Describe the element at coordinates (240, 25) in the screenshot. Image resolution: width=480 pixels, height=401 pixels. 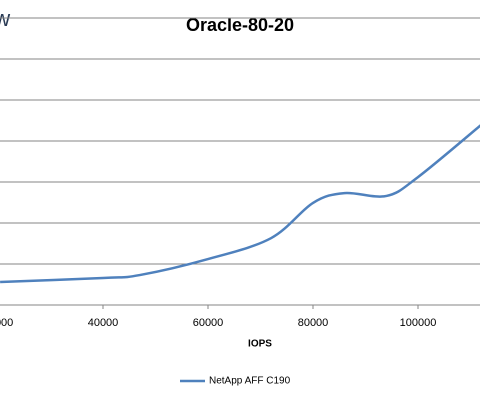
I see `chart-title: Oracle-80-20` at that location.